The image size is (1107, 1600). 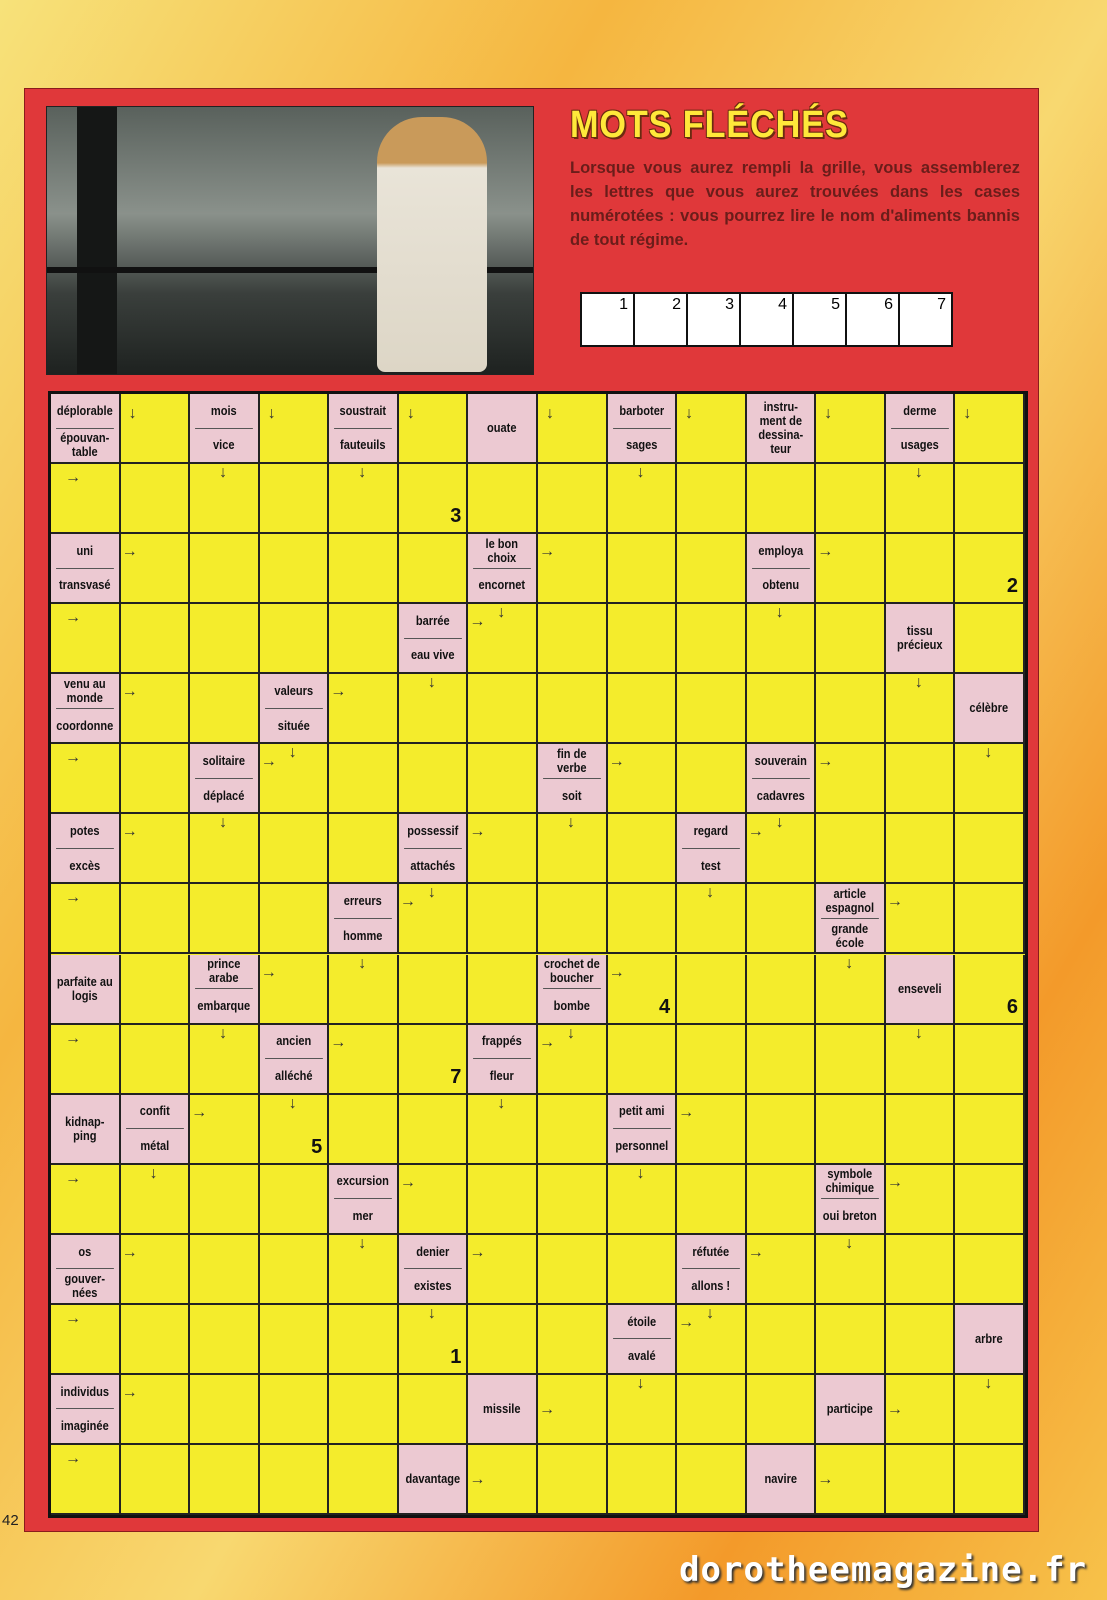 I want to click on answer-box: 4, so click(x=767, y=319).